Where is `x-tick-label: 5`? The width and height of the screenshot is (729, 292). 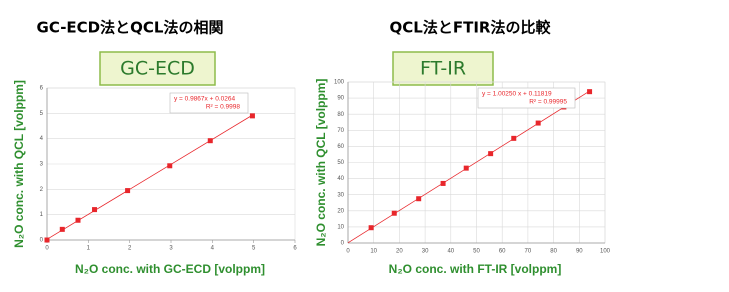
x-tick-label: 5 is located at coordinates (254, 249).